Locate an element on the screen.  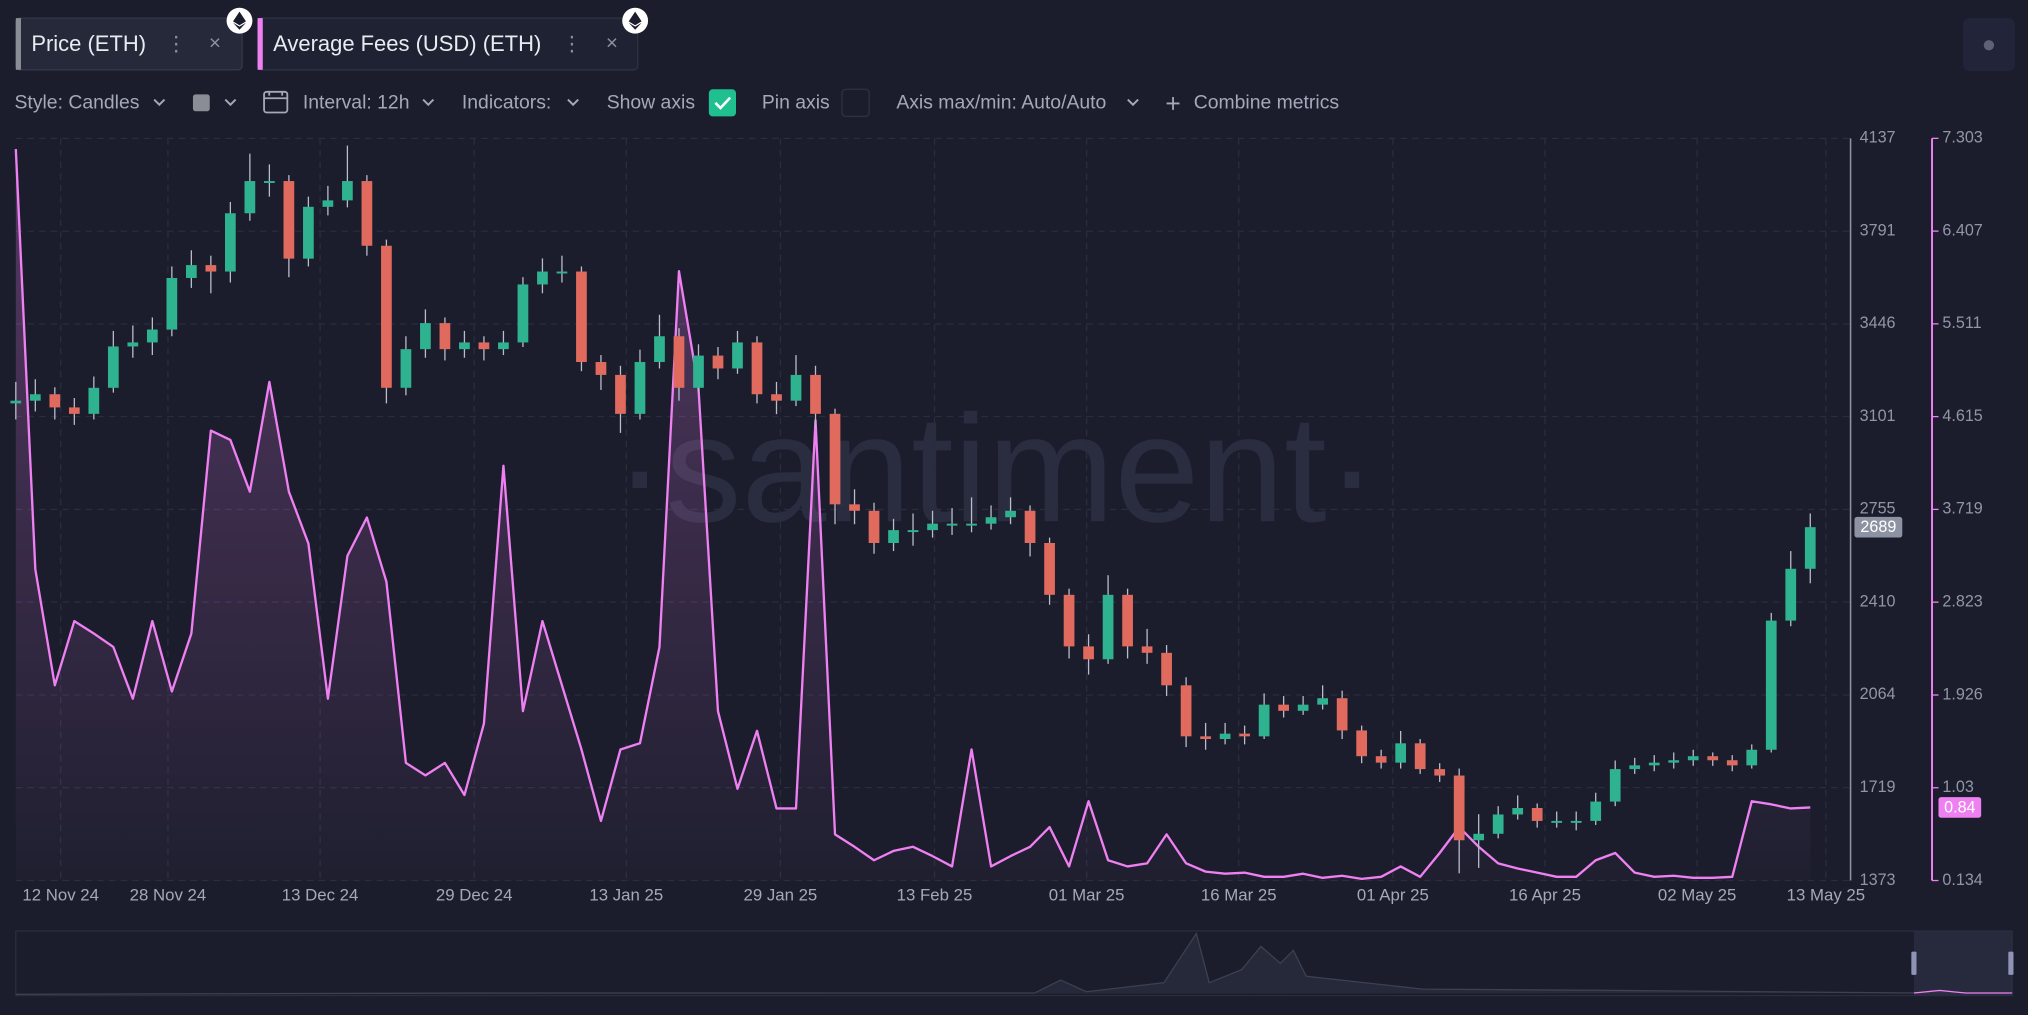
y-tick-label: 3101 is located at coordinates (1878, 416).